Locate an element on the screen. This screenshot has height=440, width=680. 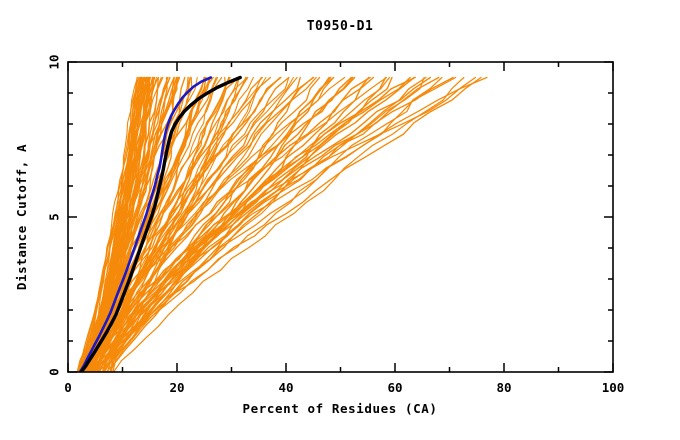
highlight-curve-second-model-blue is located at coordinates (145, 224).